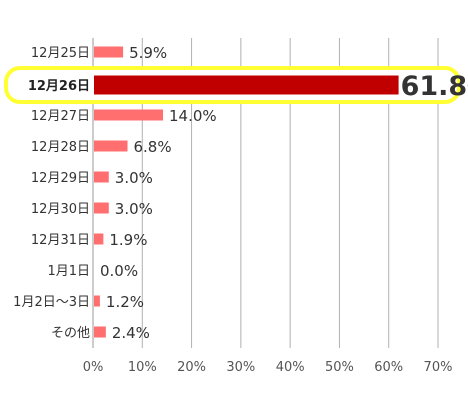 This screenshot has width=468, height=400. Describe the element at coordinates (240, 367) in the screenshot. I see `x-tick-label: 30%` at that location.